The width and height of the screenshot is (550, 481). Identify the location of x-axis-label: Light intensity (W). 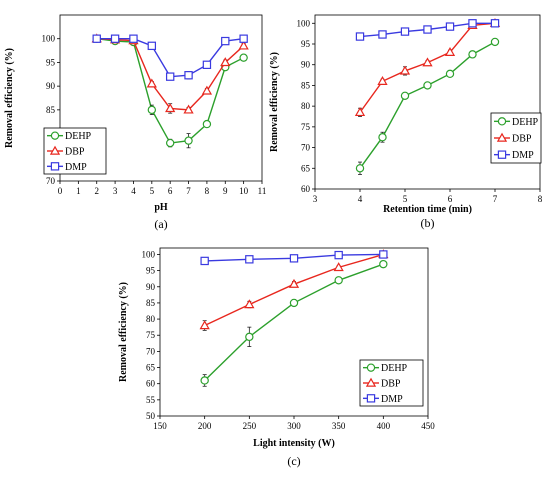
(294, 443).